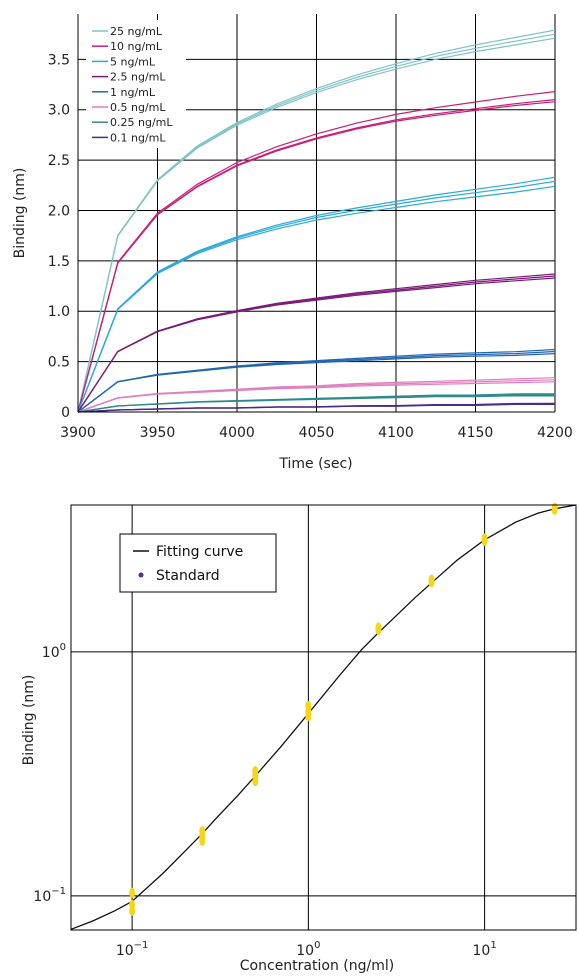 This screenshot has height=976, width=579. What do you see at coordinates (136, 31) in the screenshot?
I see `legend-label: 25 ng/mL` at bounding box center [136, 31].